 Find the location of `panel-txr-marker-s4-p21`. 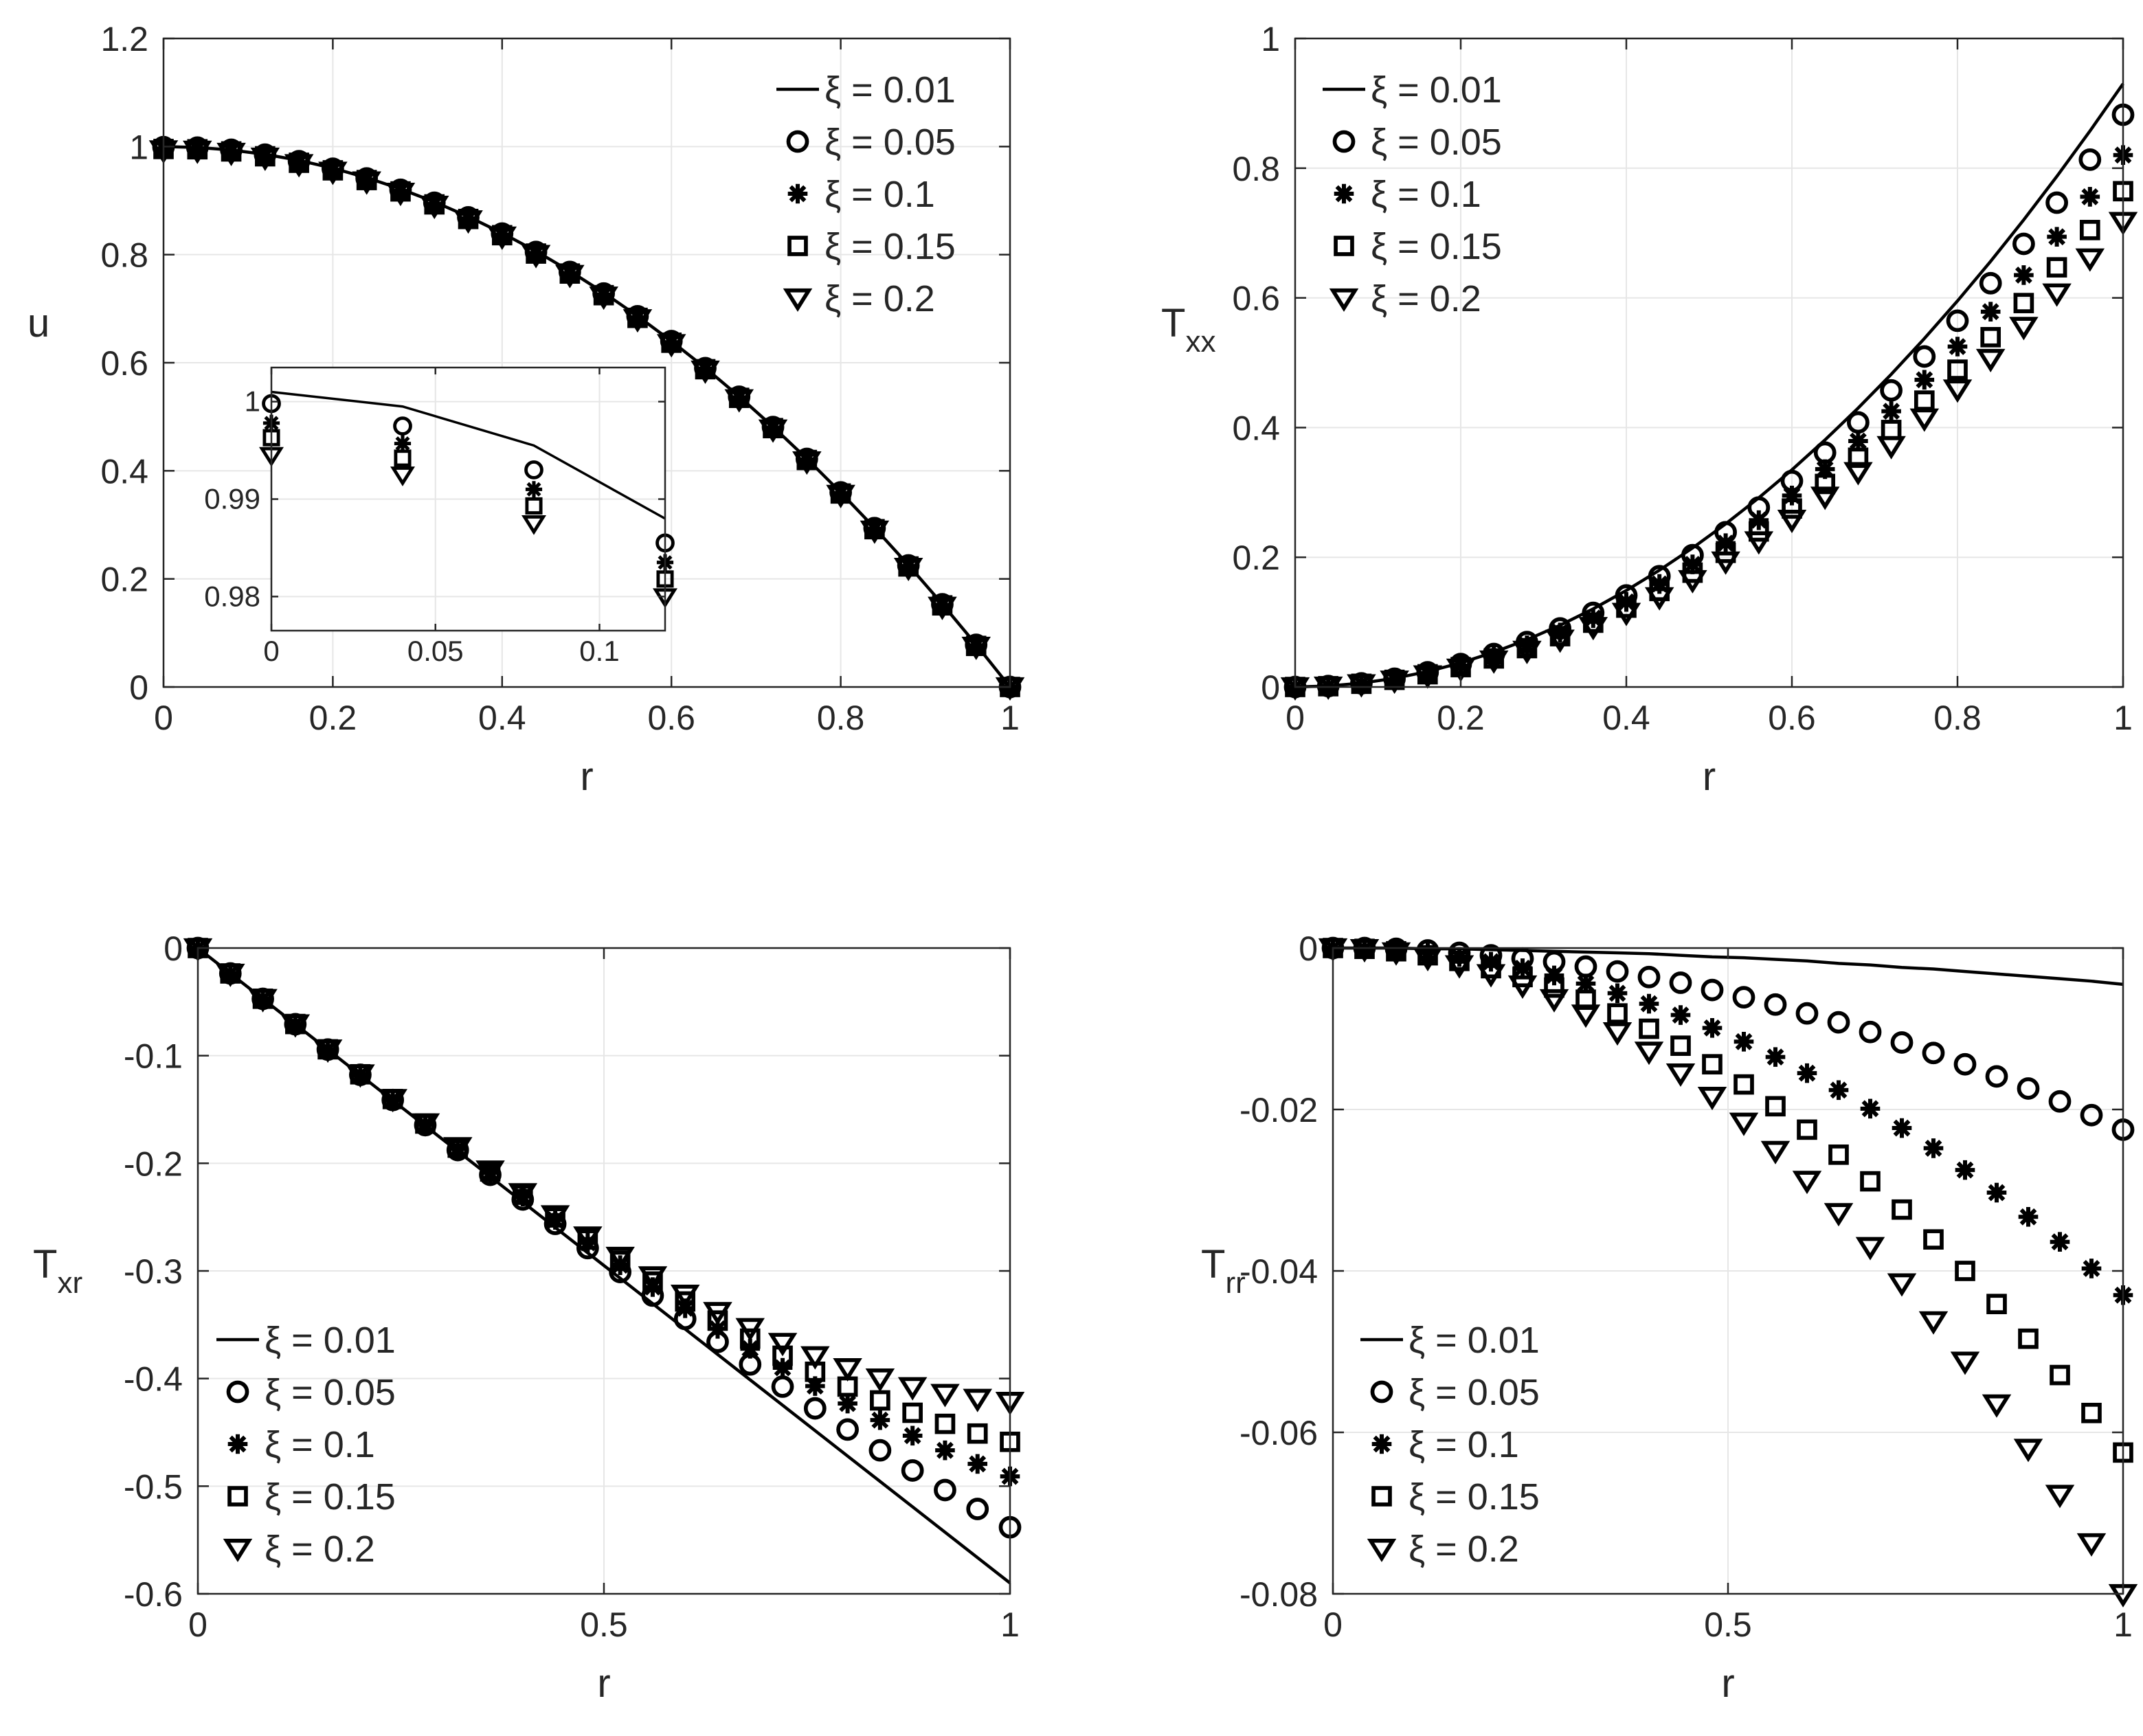

panel-txr-marker-s4-p21 is located at coordinates (880, 1380).